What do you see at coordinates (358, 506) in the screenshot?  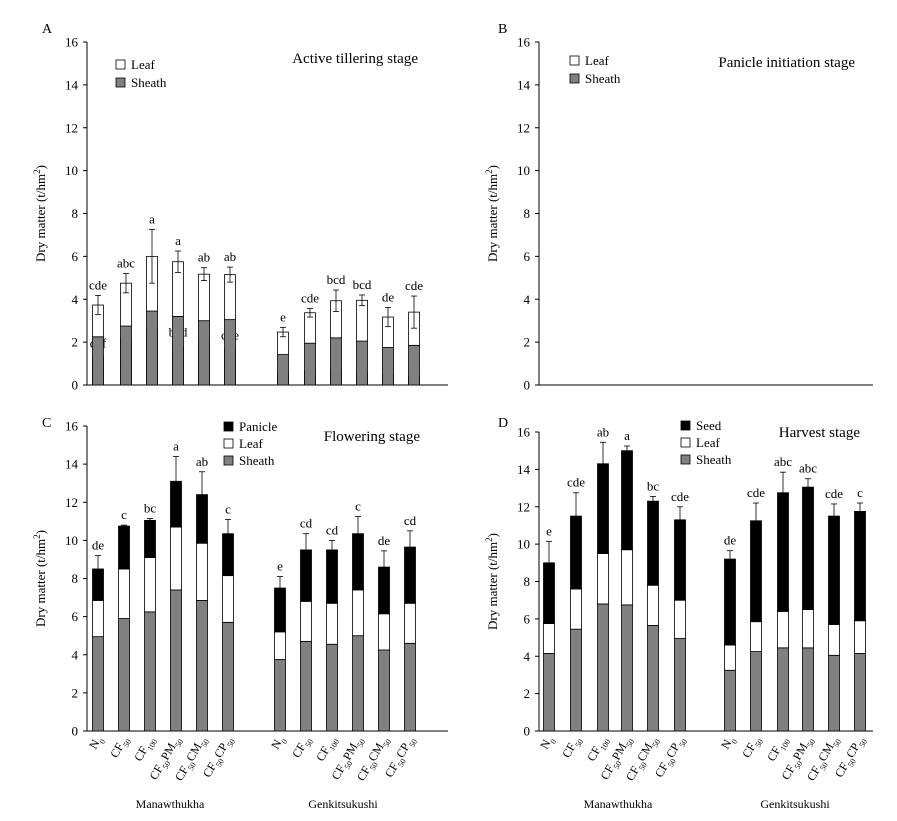 I see `significance-letter: c` at bounding box center [358, 506].